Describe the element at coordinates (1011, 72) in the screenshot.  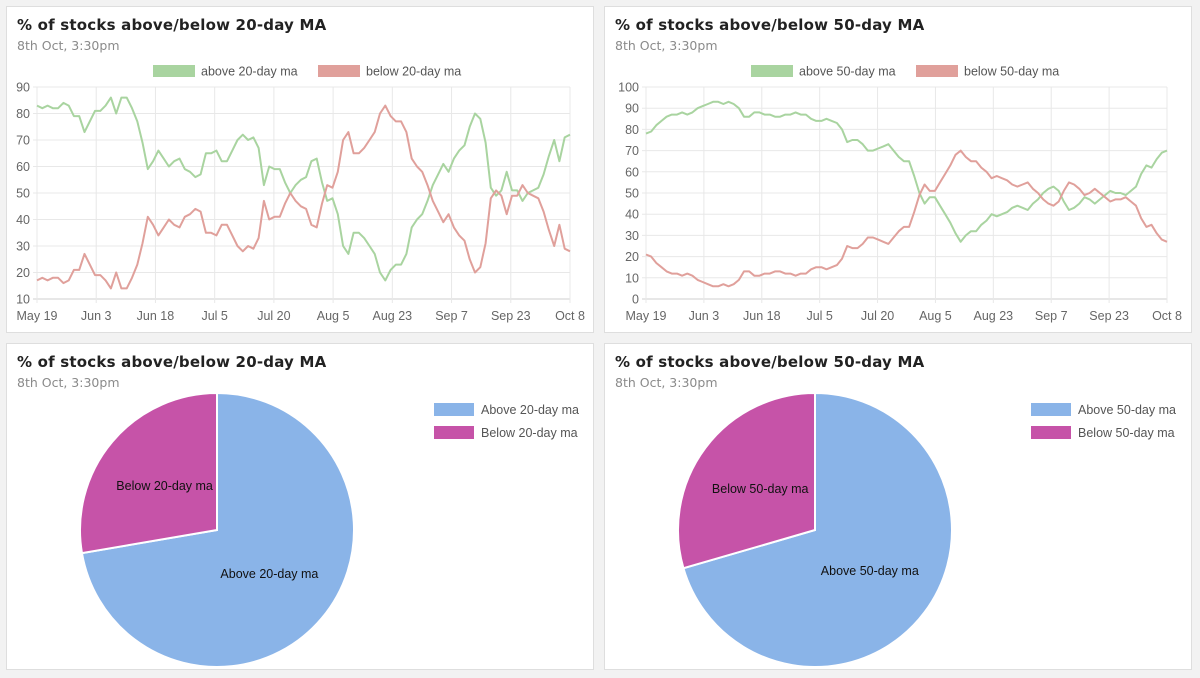
I see `legend-label: below 50-day ma` at that location.